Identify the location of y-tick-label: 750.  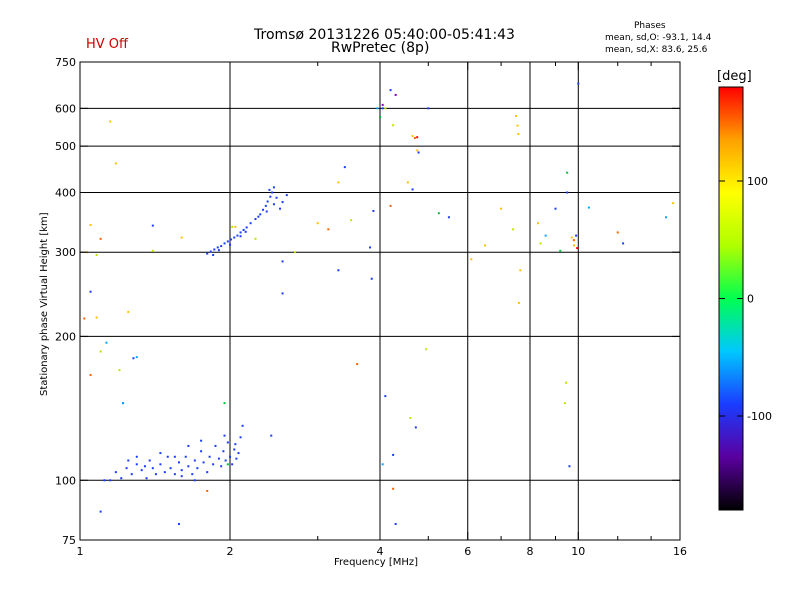
(65, 62).